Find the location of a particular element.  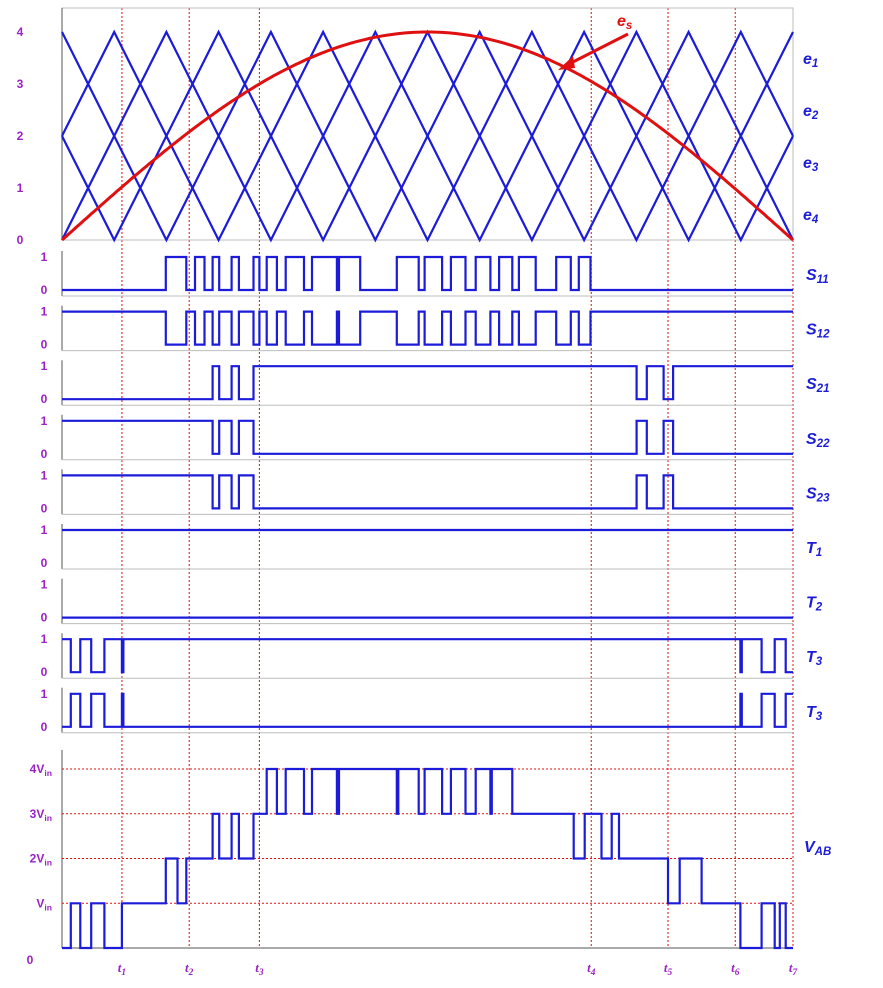

carrier-y-tick: 0 is located at coordinates (20, 240).